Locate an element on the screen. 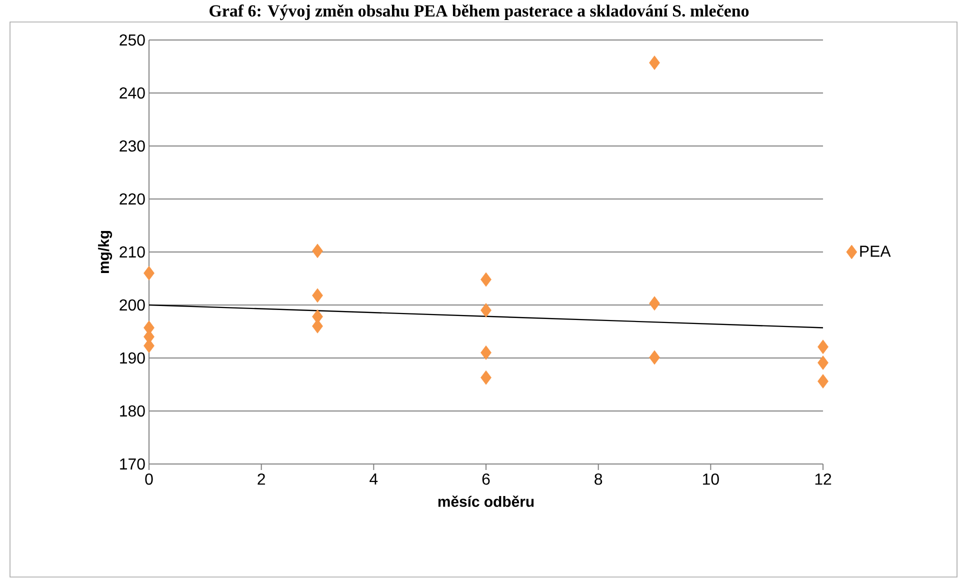  y-tick-label: 190 is located at coordinates (132, 358).